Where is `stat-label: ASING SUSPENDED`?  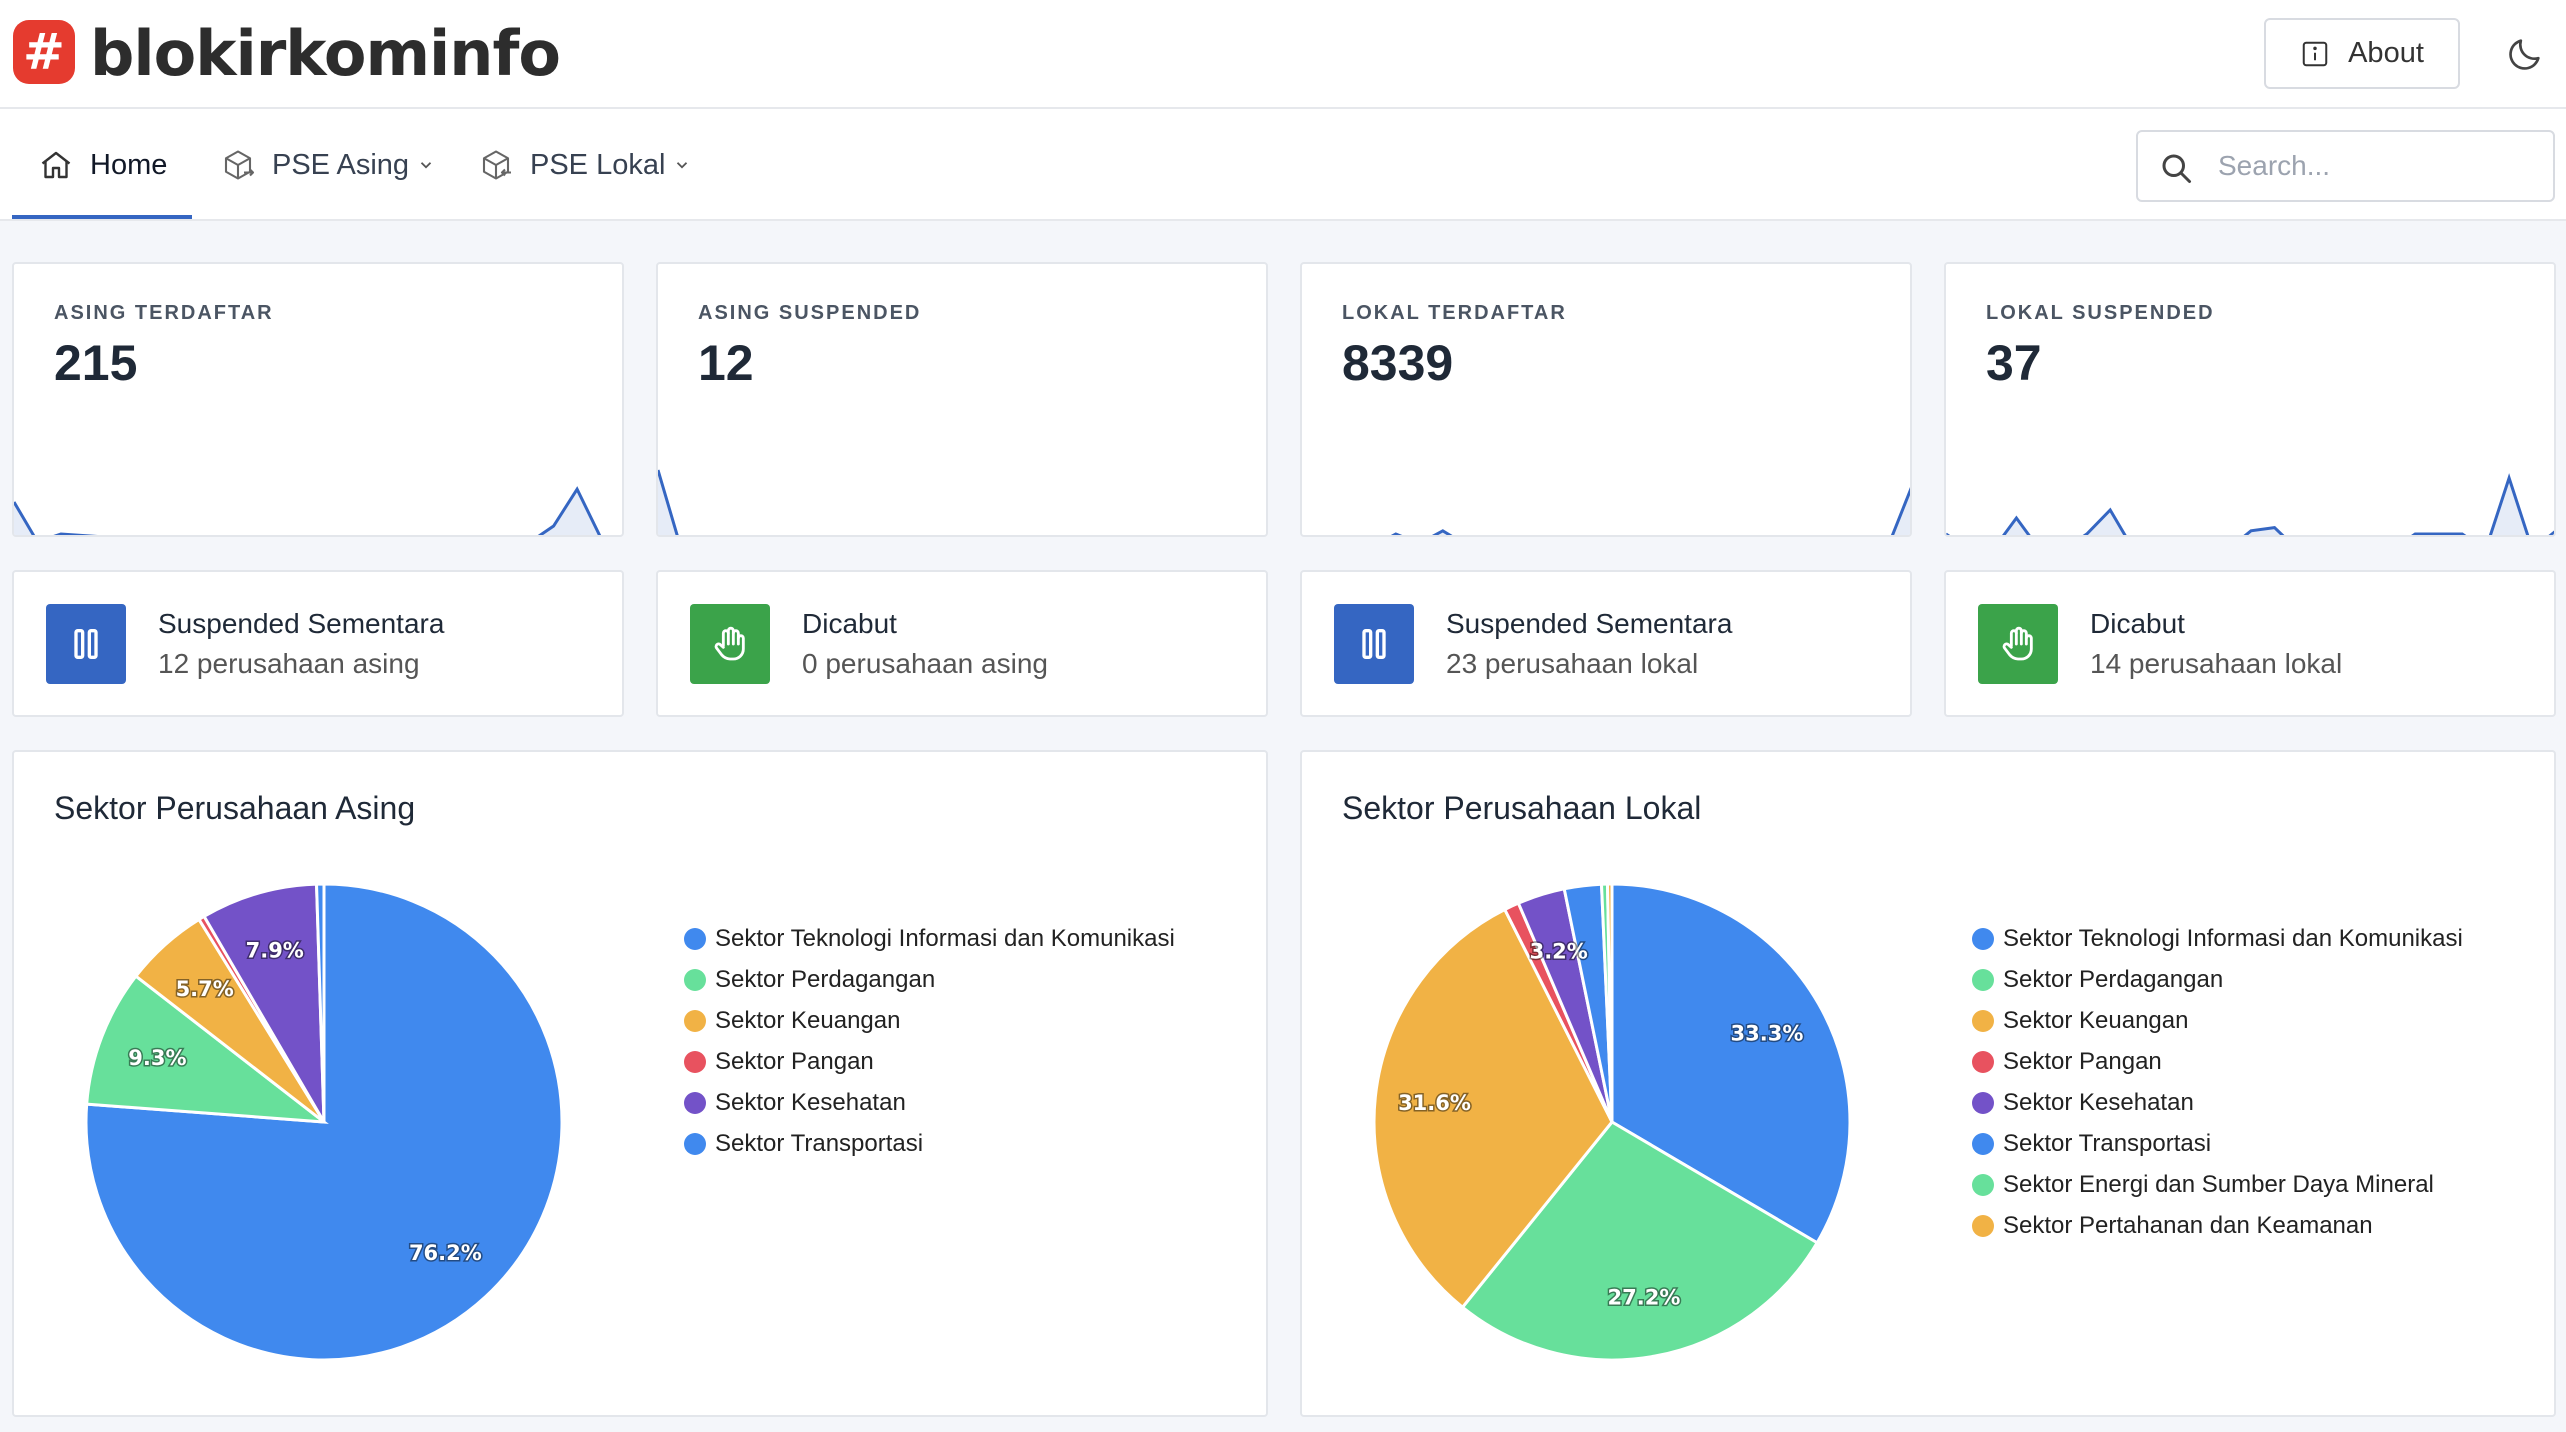 stat-label: ASING SUSPENDED is located at coordinates (810, 313).